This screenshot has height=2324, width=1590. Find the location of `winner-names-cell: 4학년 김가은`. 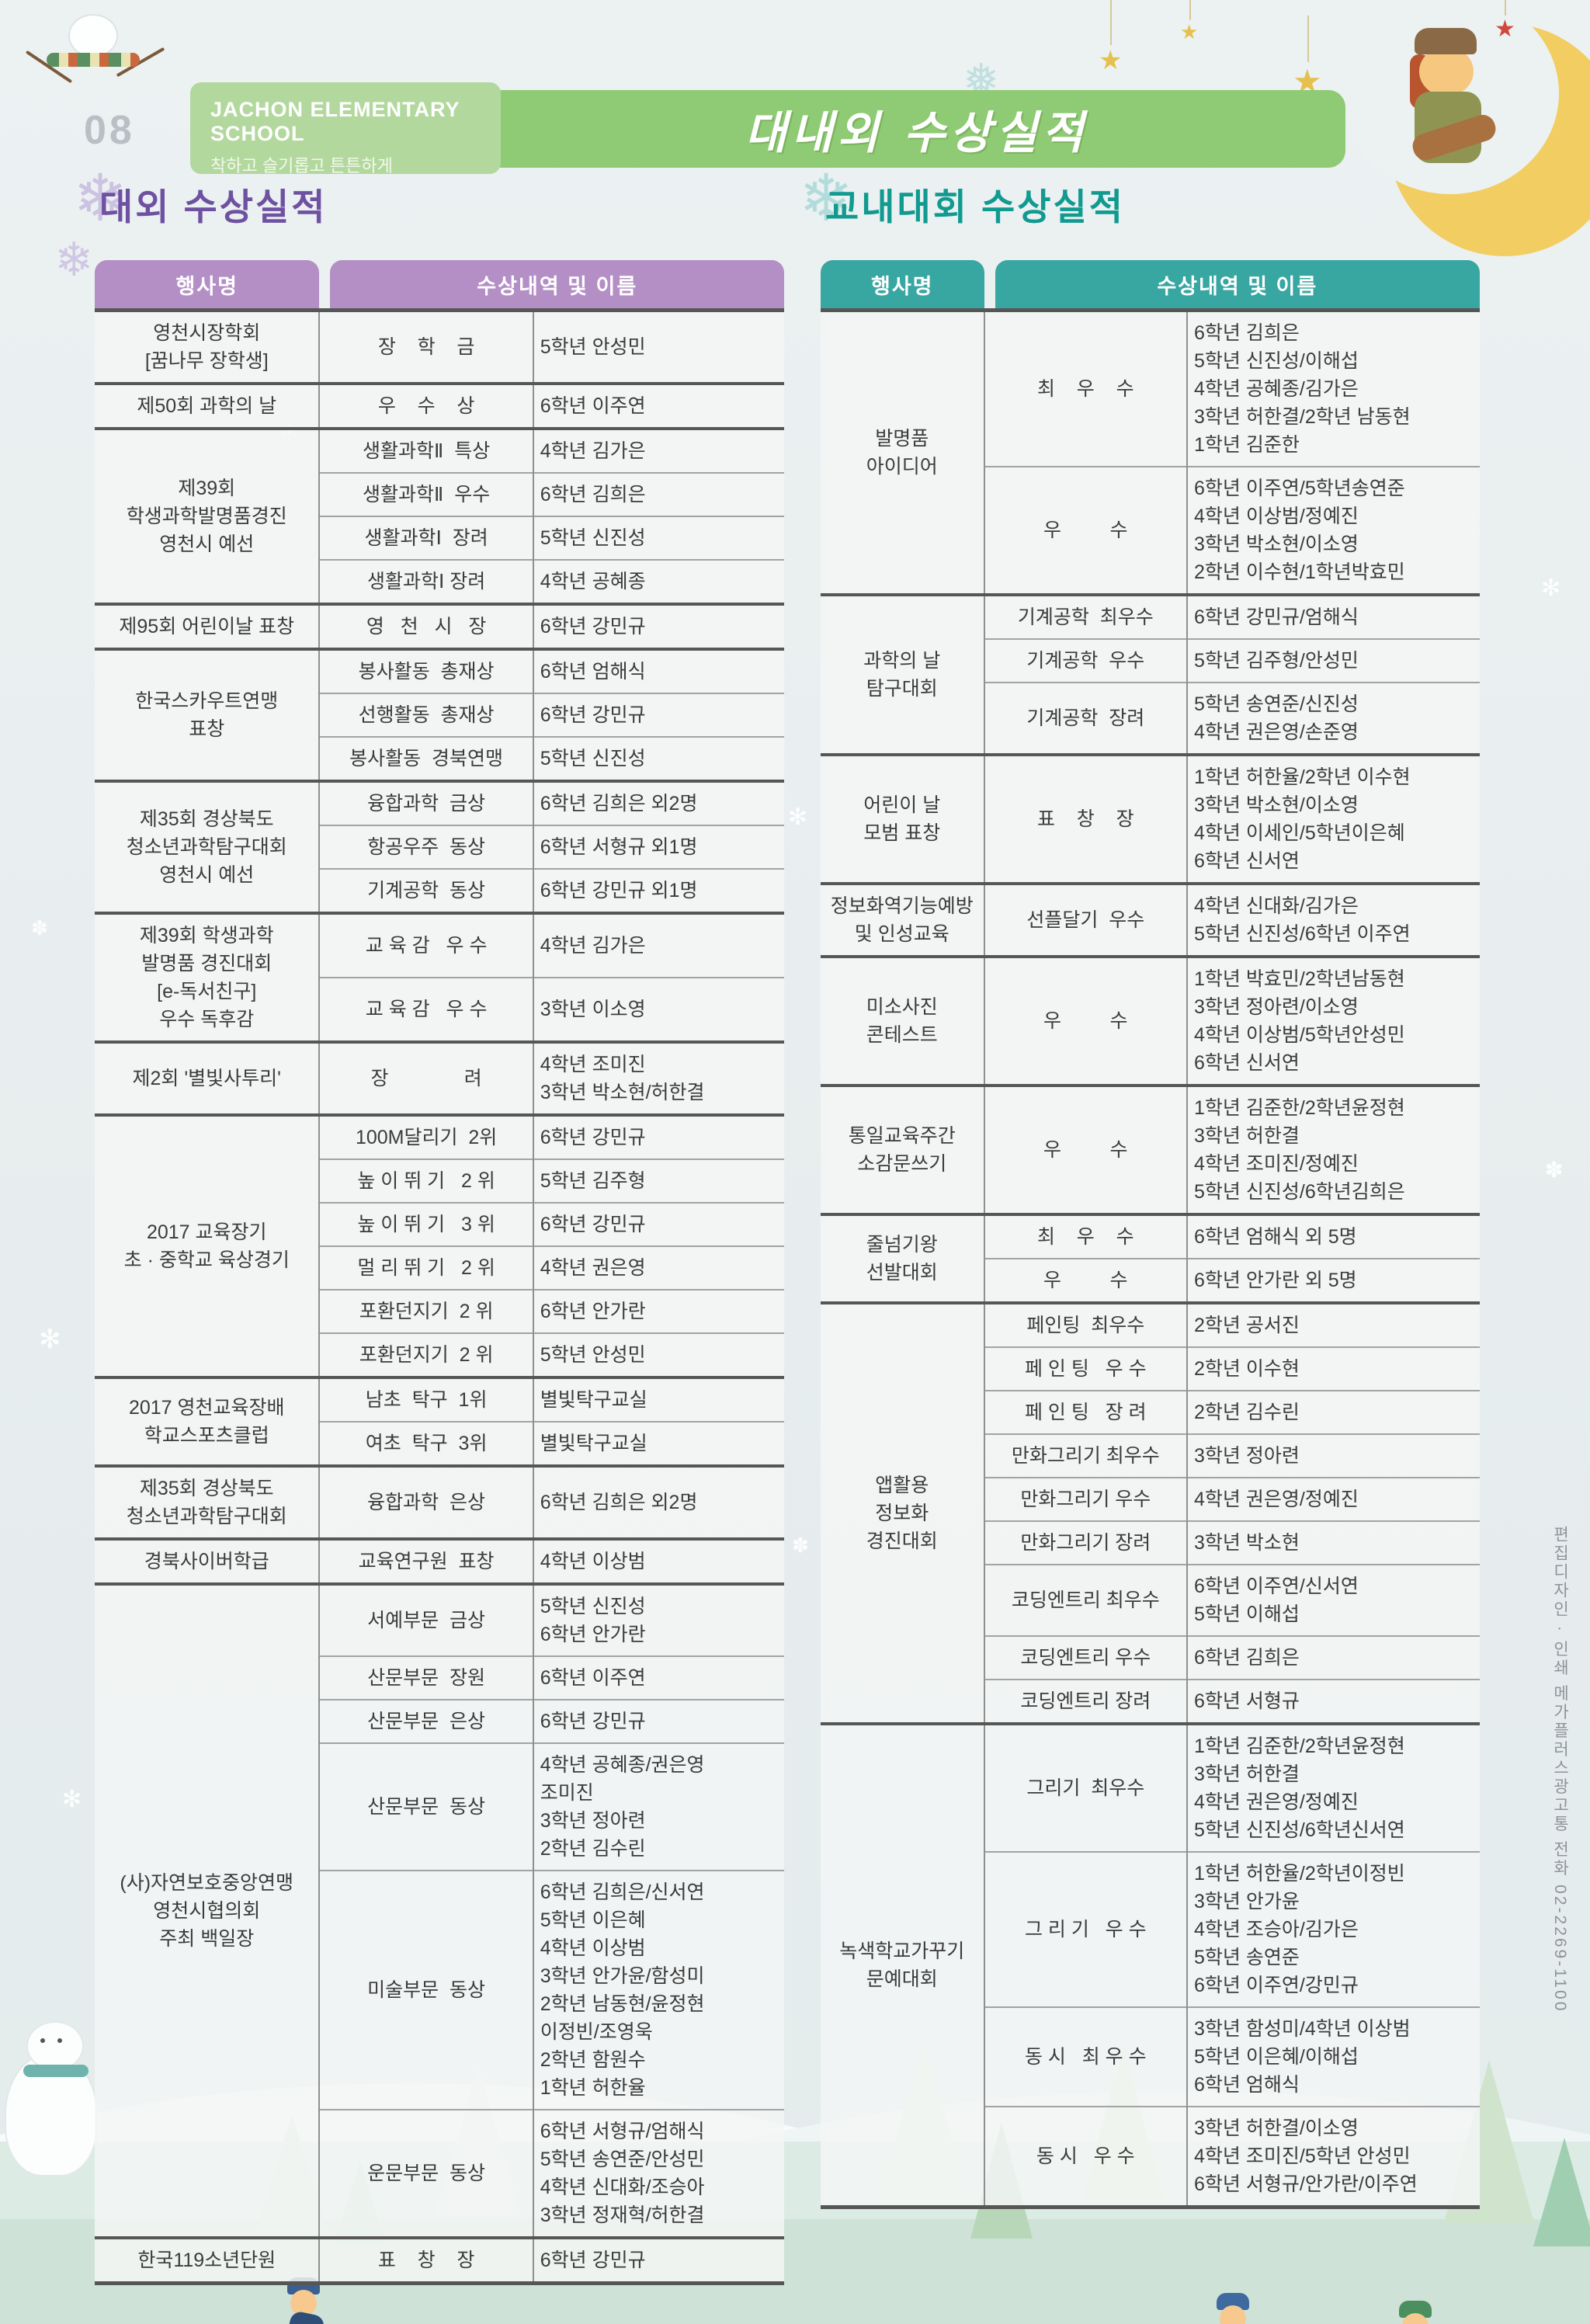

winner-names-cell: 4학년 김가은 is located at coordinates (658, 450).